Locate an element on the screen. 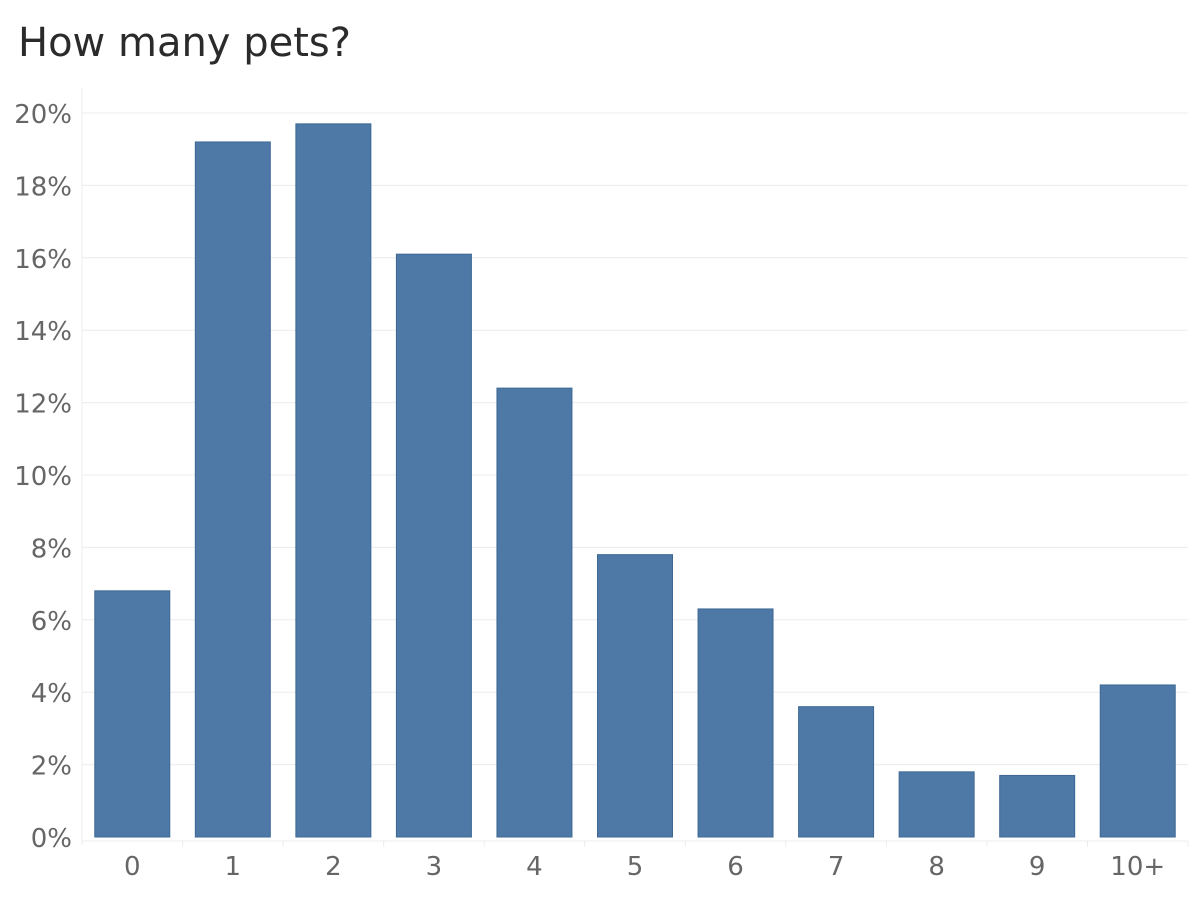 The image size is (1200, 897). x-tick-label: 0 is located at coordinates (132, 867).